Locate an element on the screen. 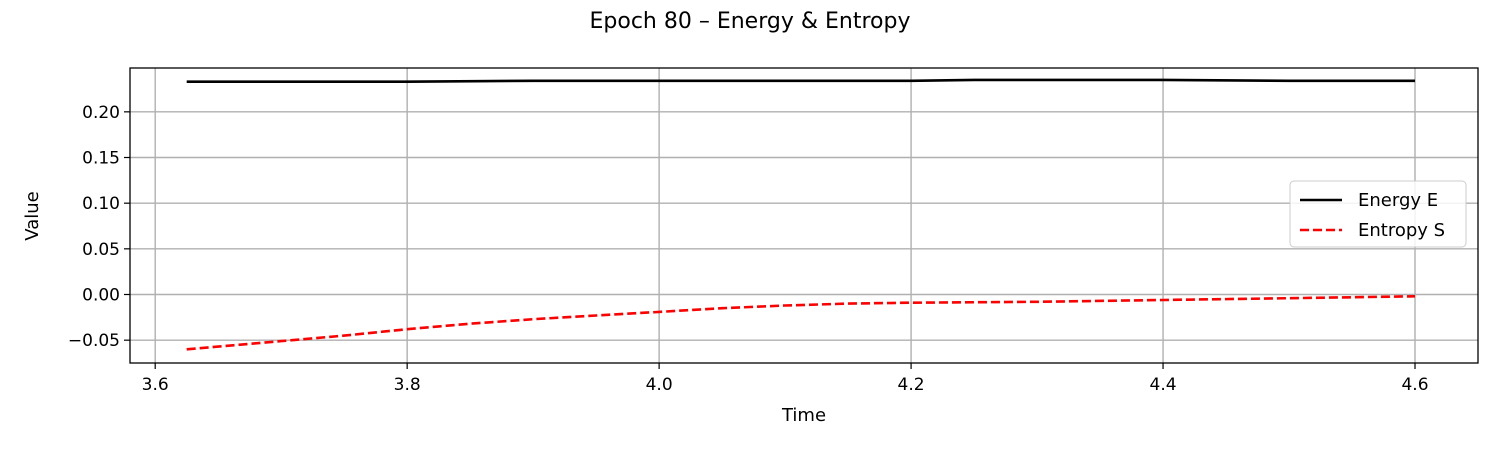 This screenshot has height=450, width=1500. x-tick-label: 3.8 is located at coordinates (407, 385).